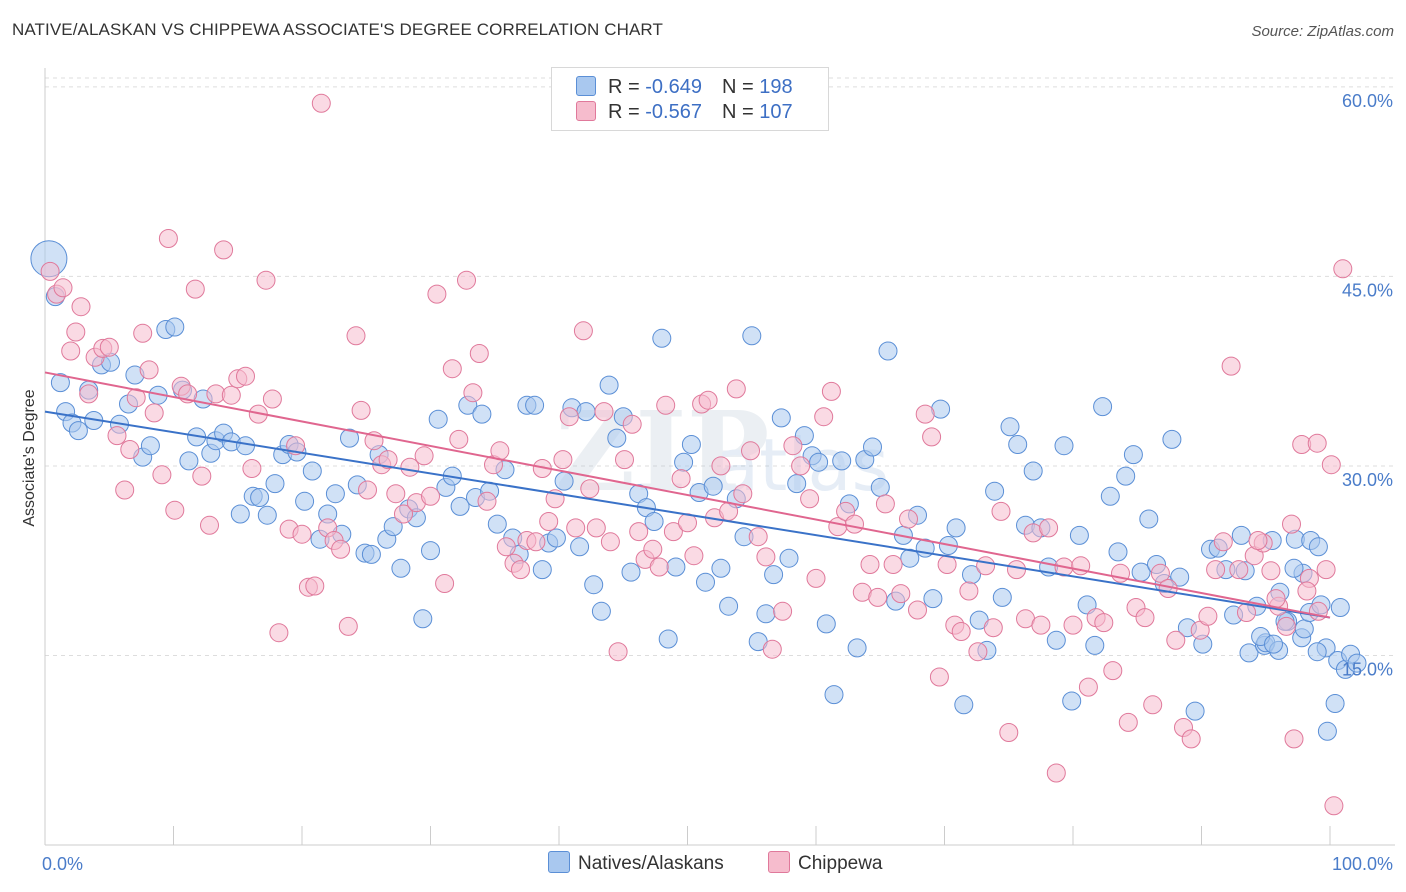 The height and width of the screenshot is (892, 1406). I want to click on legend-n-label: N =, so click(740, 87).